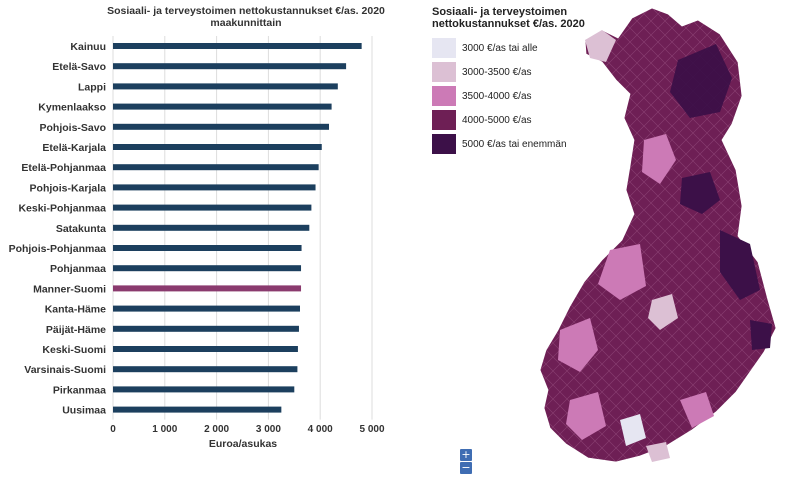  What do you see at coordinates (500, 12) in the screenshot?
I see `legend-title-line-1: Sosiaali- ja terveystoimen` at bounding box center [500, 12].